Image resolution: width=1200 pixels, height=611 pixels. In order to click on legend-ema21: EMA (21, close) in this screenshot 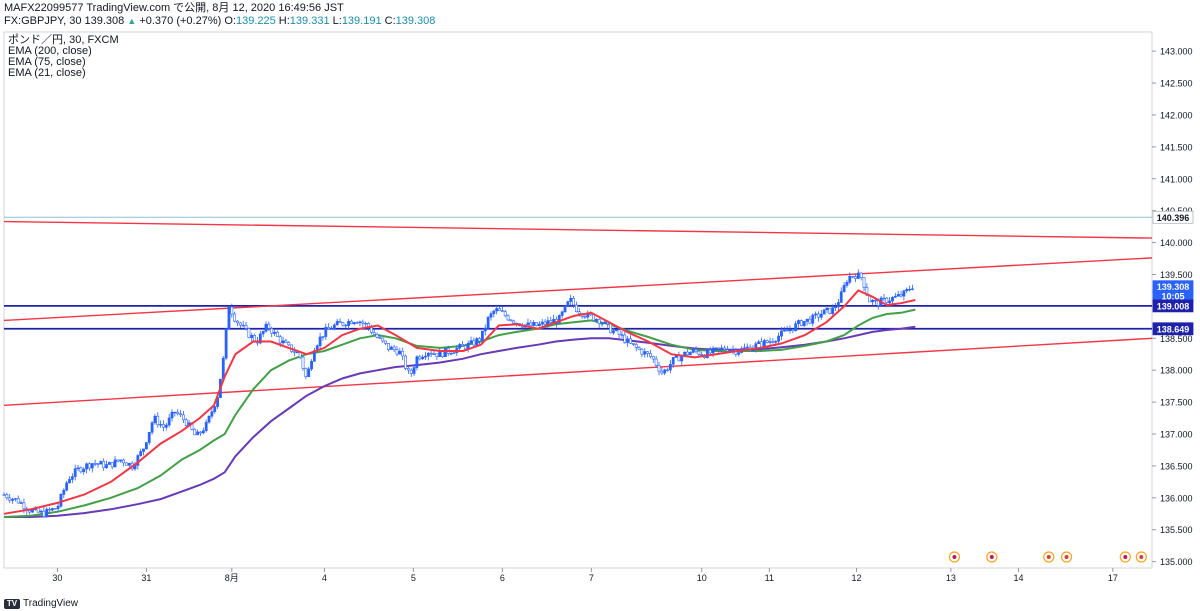, I will do `click(47, 73)`.